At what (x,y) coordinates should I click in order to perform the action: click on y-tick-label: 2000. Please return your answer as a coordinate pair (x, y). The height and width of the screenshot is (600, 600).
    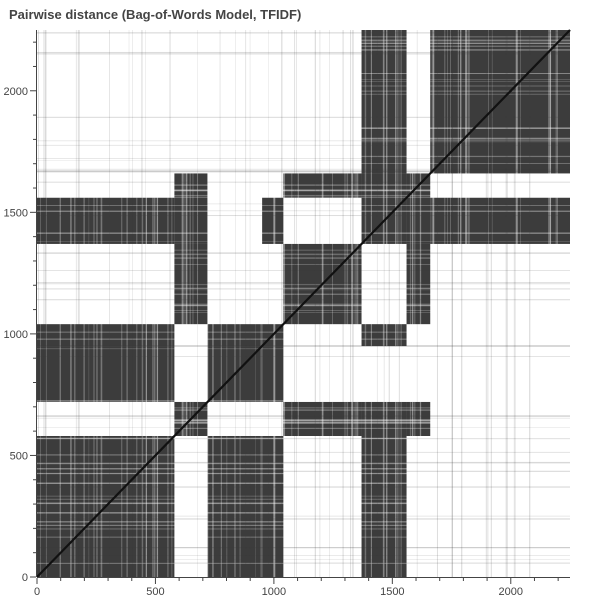
    Looking at the image, I should click on (16, 92).